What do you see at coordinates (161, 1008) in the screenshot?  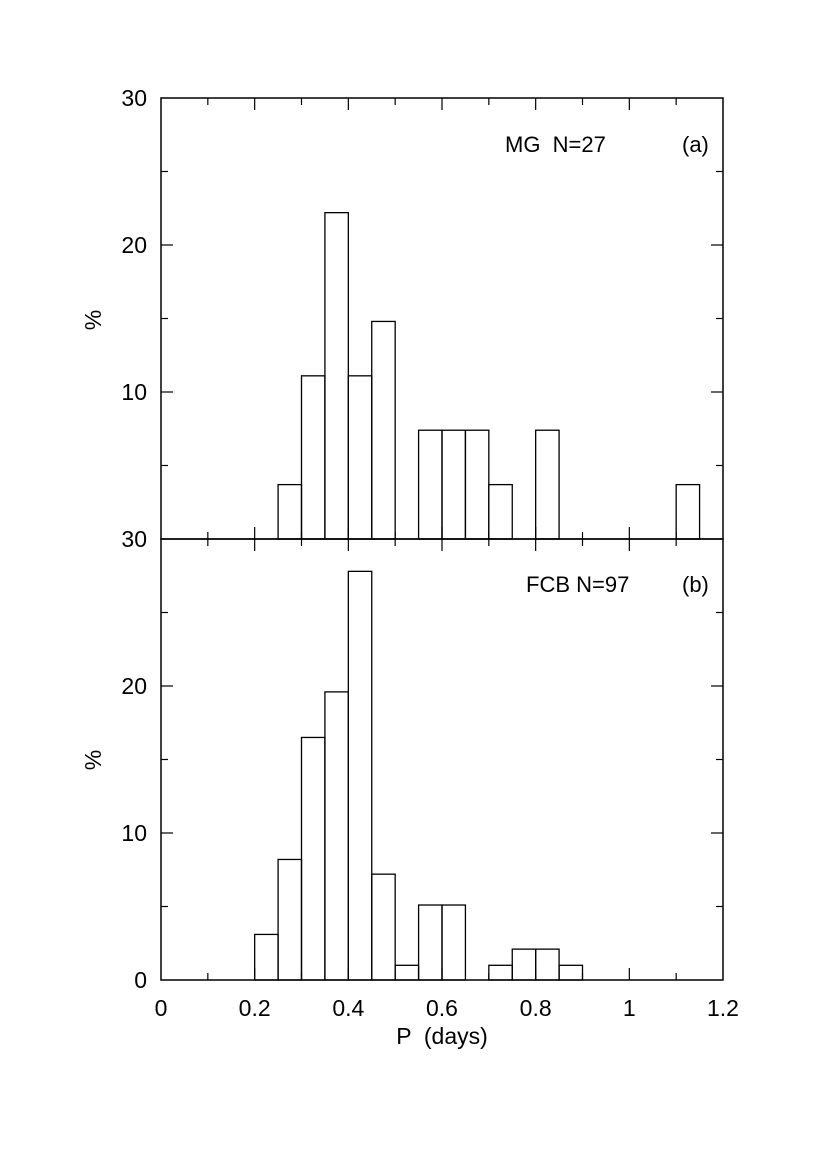 I see `x-tick-label: 0` at bounding box center [161, 1008].